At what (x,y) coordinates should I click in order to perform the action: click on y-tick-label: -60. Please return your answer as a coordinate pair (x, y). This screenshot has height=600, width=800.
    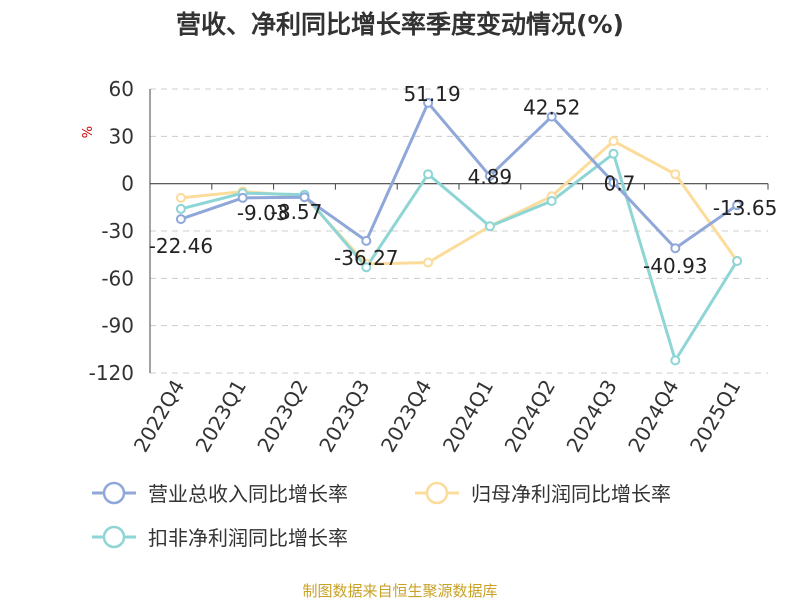
    Looking at the image, I should click on (117, 278).